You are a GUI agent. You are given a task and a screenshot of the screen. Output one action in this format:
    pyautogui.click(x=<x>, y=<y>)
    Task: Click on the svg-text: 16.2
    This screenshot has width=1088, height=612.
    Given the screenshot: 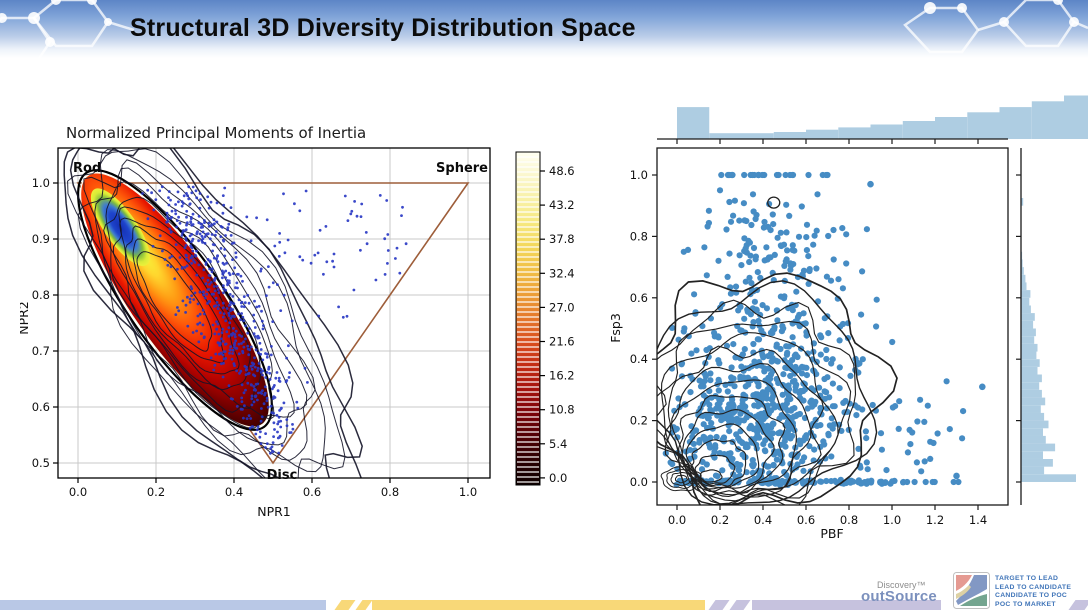 What is the action you would take?
    pyautogui.click(x=562, y=376)
    